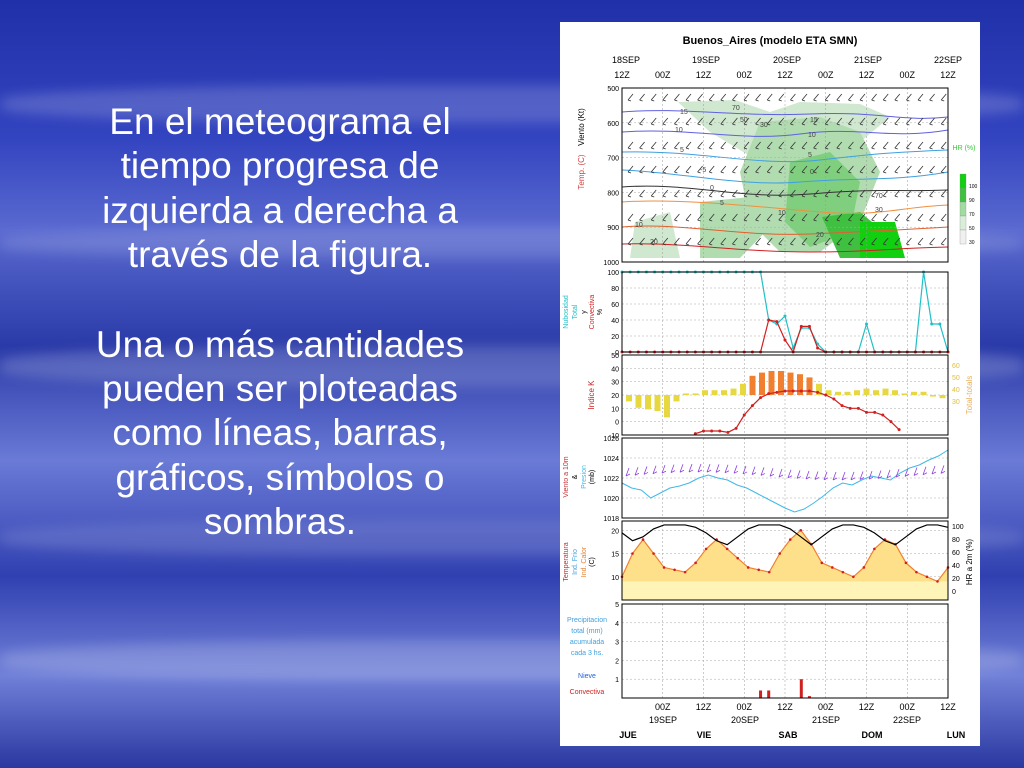 This screenshot has width=1024, height=768. What do you see at coordinates (956, 540) in the screenshot?
I see `right-tick-label: 80` at bounding box center [956, 540].